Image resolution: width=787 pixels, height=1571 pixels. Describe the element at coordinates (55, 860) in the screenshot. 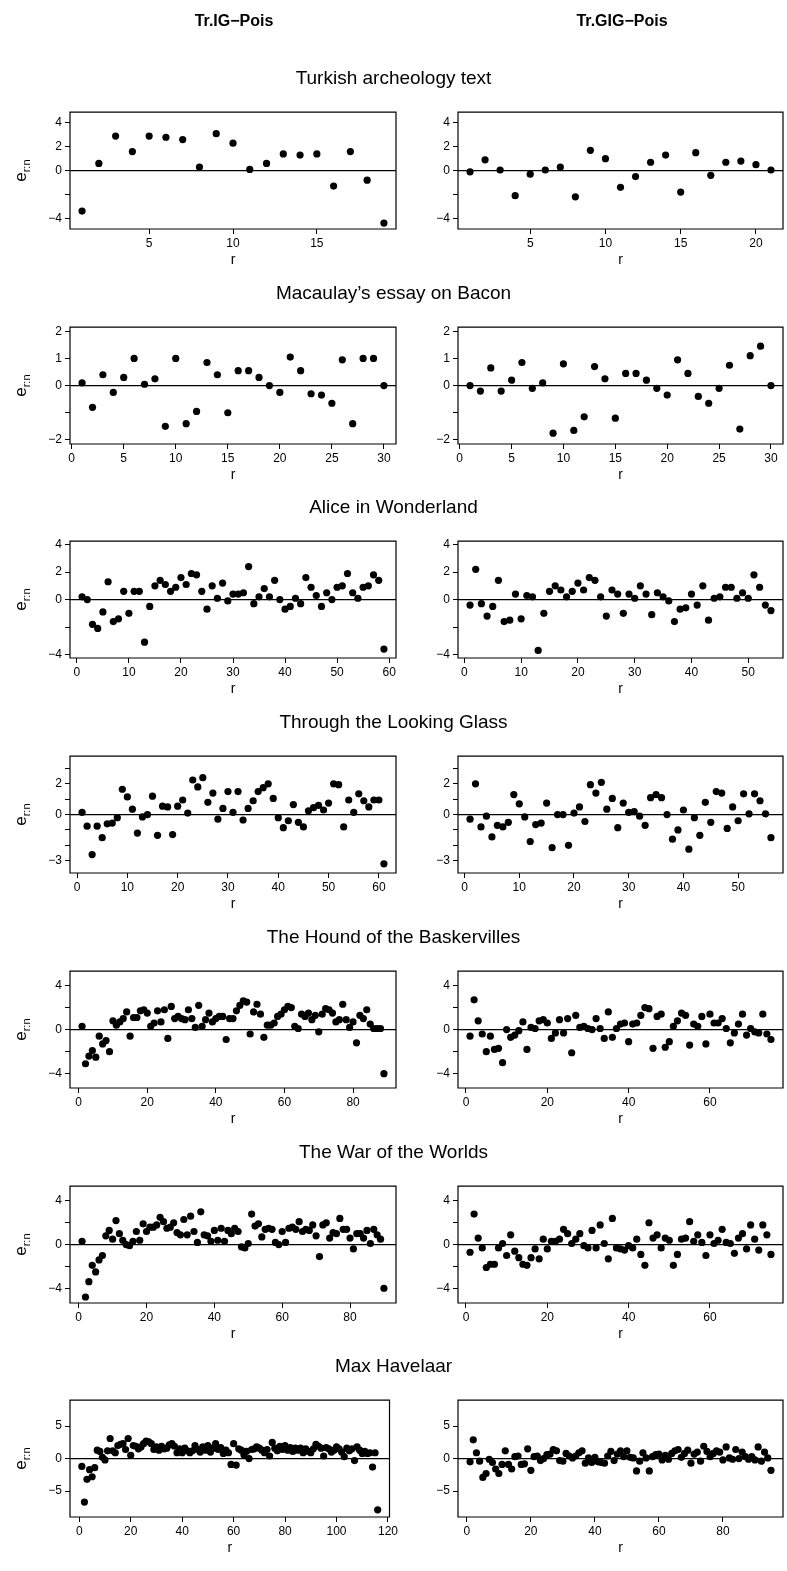

I see `y-tick-label: −3` at that location.